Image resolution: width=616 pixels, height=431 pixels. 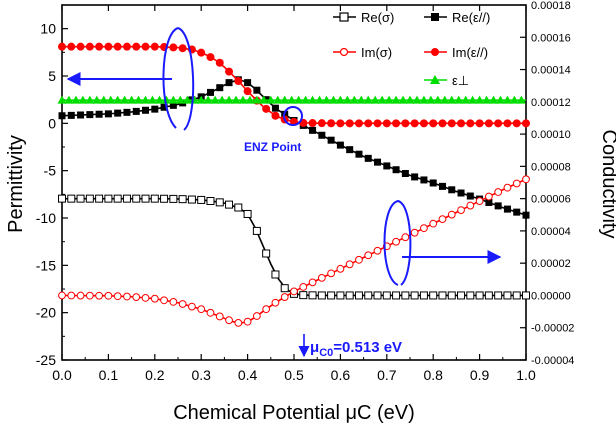 What do you see at coordinates (356, 349) in the screenshot?
I see `mu-c0-annotation: μC0=0.513 eV` at bounding box center [356, 349].